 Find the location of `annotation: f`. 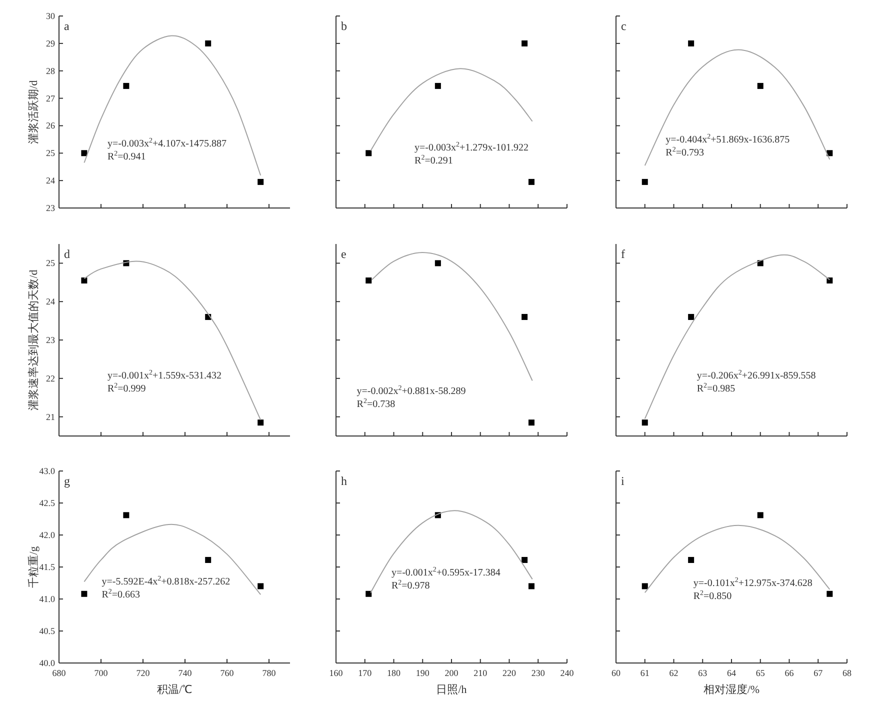

annotation: f is located at coordinates (623, 254).